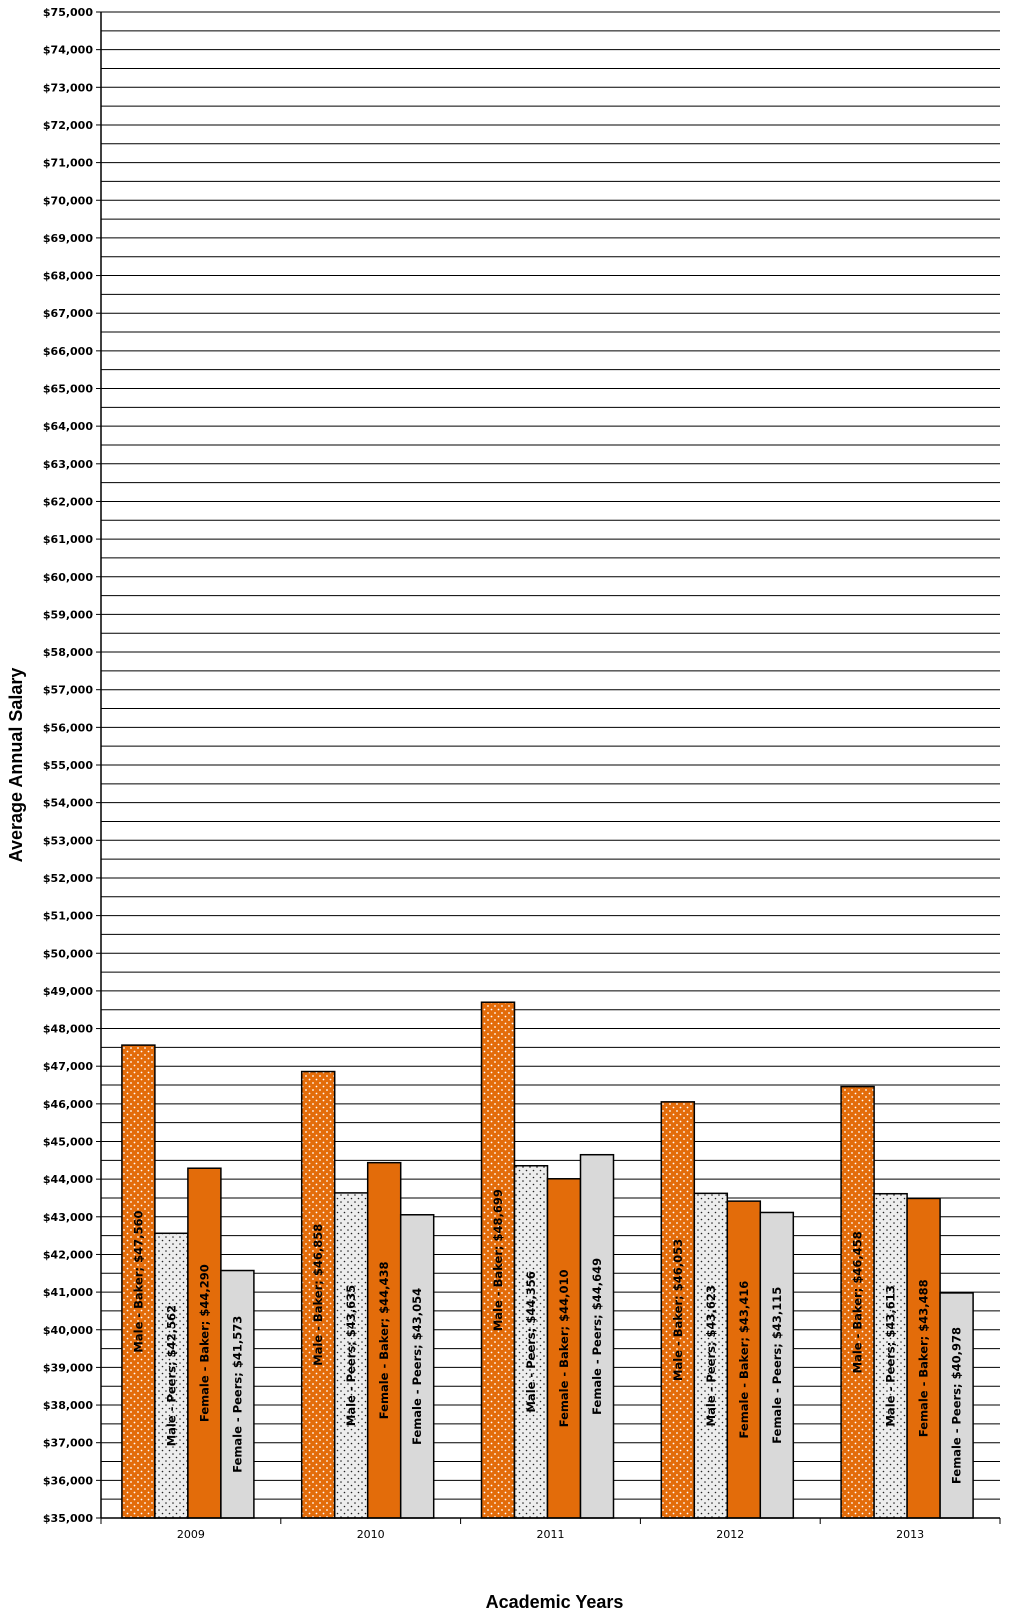  I want to click on bar-female-peers-2009, so click(237, 1394).